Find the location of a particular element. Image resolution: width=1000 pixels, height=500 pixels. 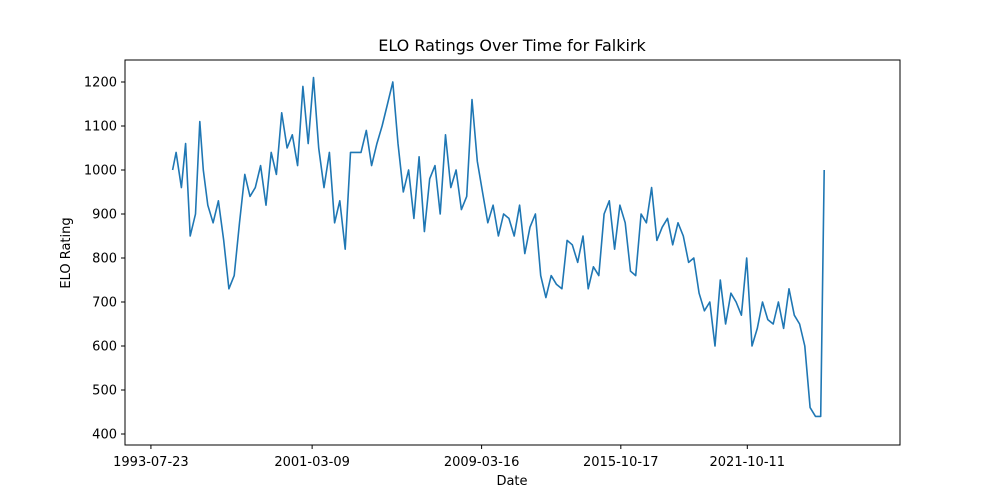

x-axis-label: Date is located at coordinates (511, 481).